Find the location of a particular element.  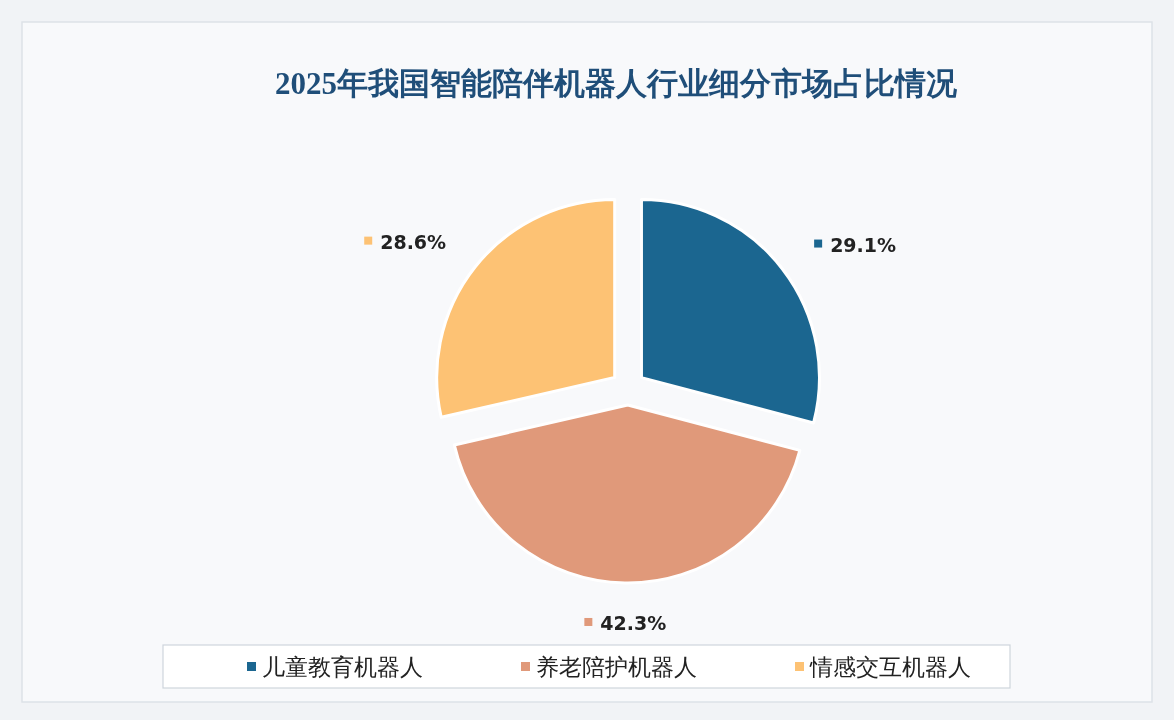

data-label: 29.1% is located at coordinates (863, 244).